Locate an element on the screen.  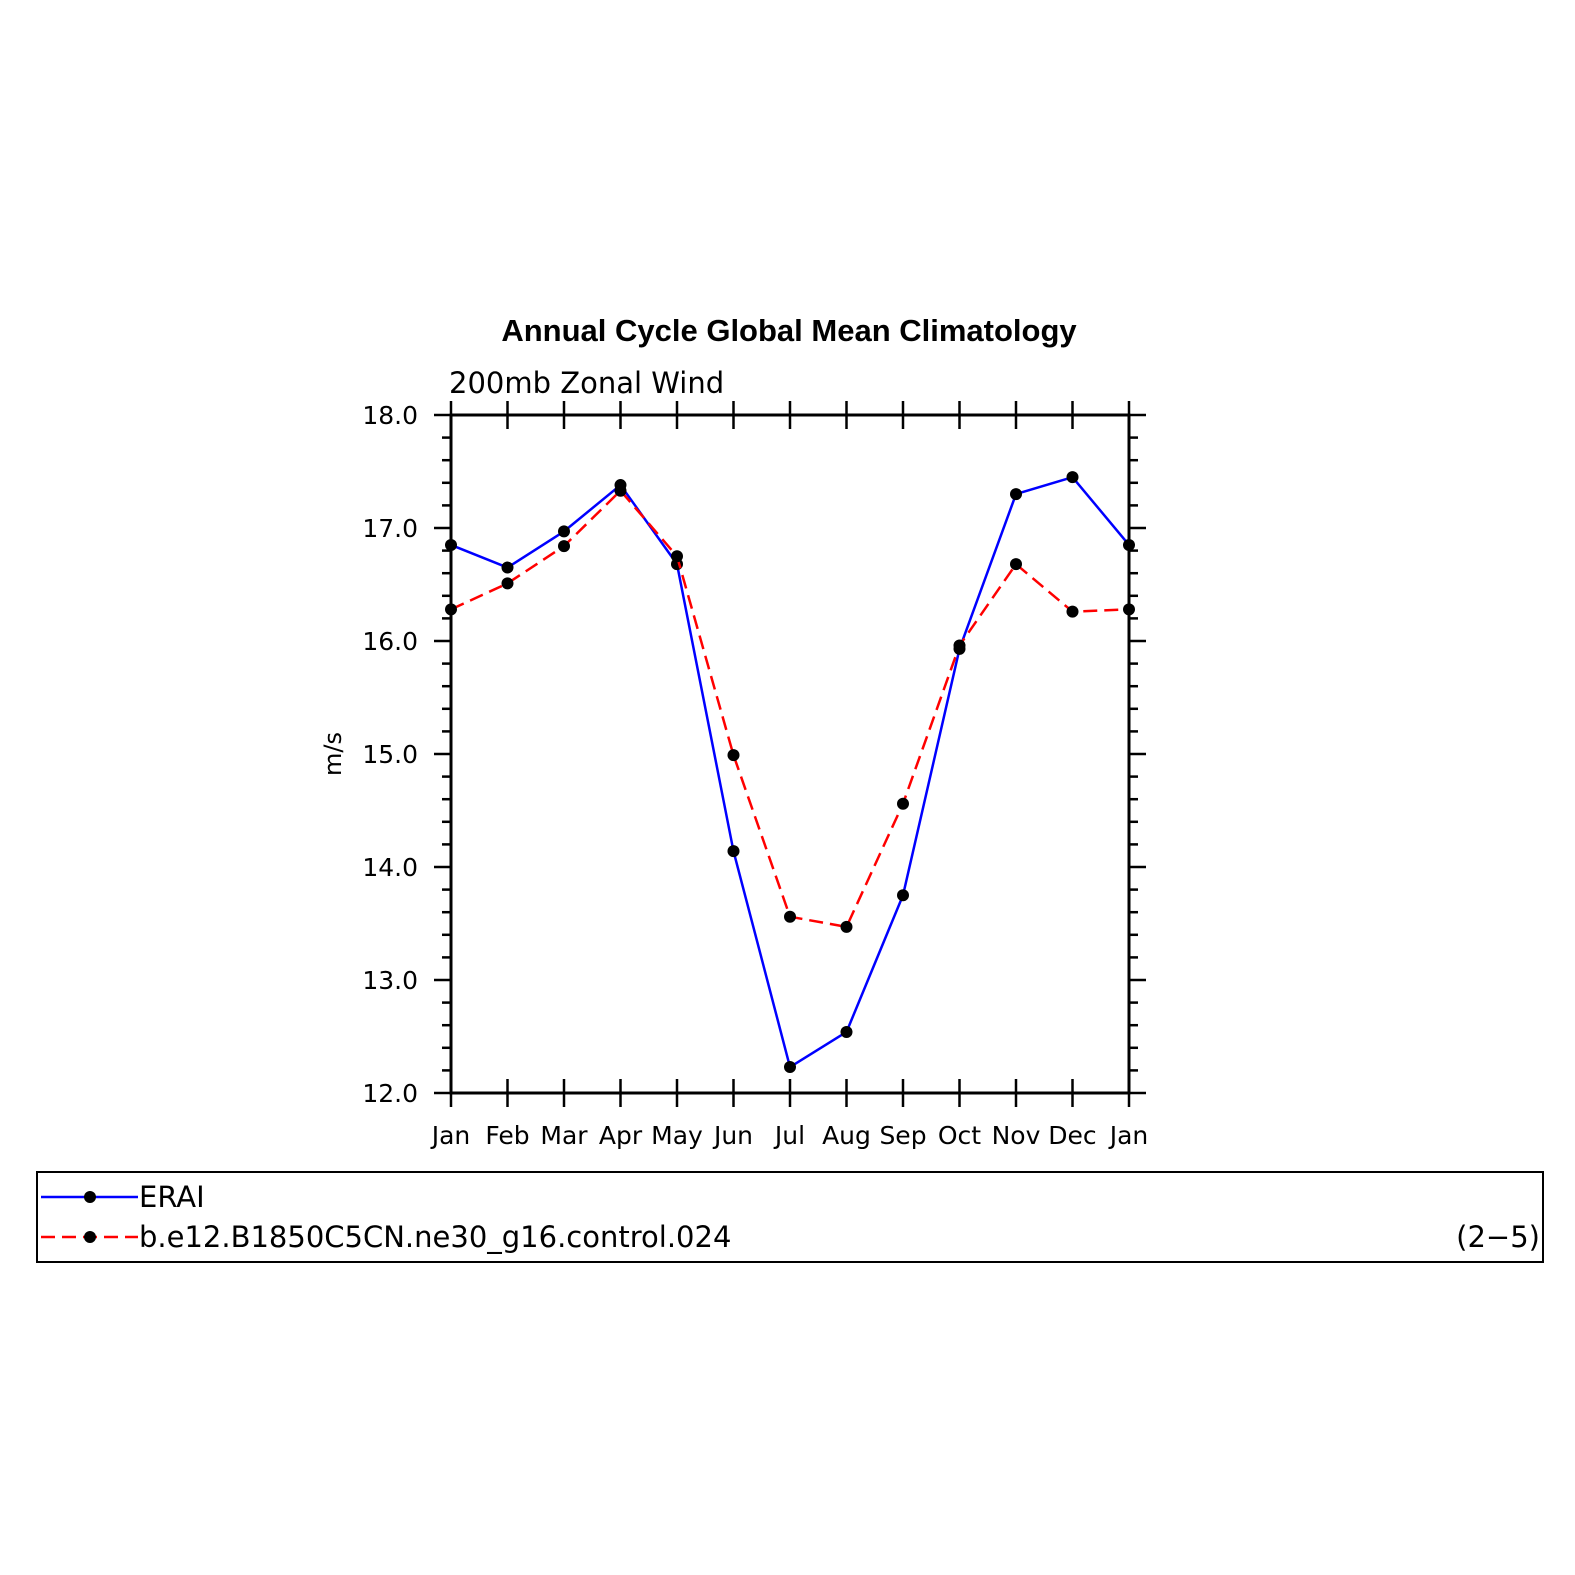
y-tick-label: 17.0 is located at coordinates (390, 528).